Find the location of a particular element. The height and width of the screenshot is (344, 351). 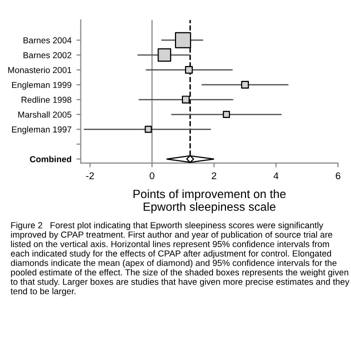

y-tick-label: Engleman 1999 is located at coordinates (42, 86).